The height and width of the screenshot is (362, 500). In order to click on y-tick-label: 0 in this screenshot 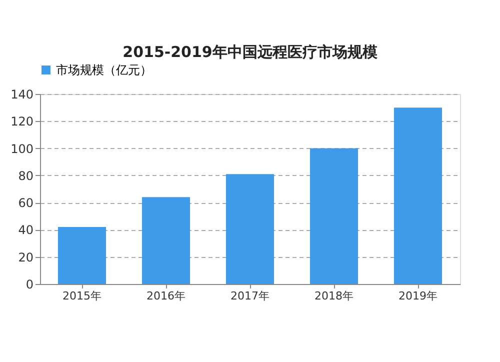, I will do `click(30, 285)`.